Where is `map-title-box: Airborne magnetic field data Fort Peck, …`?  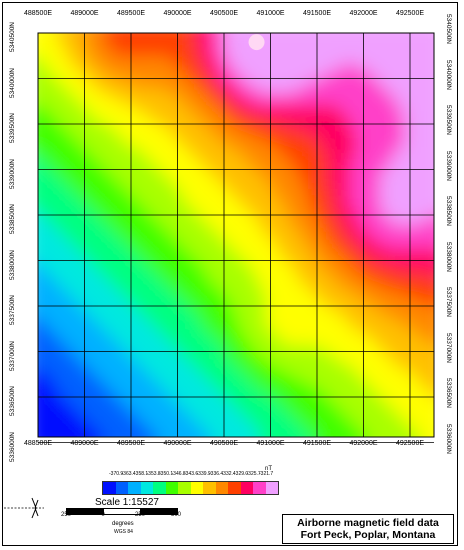
map-title-box: Airborne magnetic field data Fort Peck, … is located at coordinates (368, 529).